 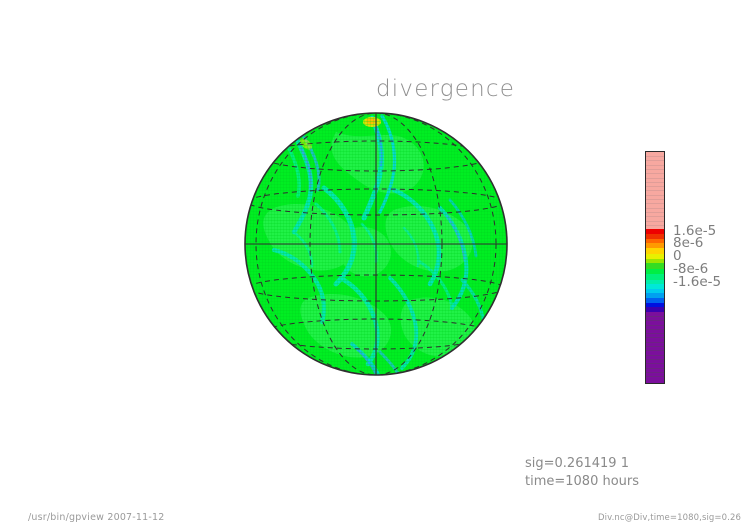 What do you see at coordinates (669, 518) in the screenshot?
I see `footer-source-stamp: Div.nc@Div,time=1080,sig=0.26` at bounding box center [669, 518].